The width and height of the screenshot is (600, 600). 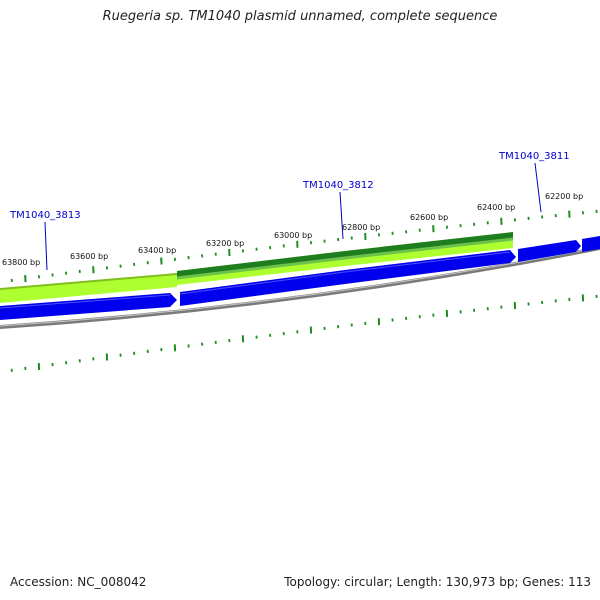 I want to click on genes-value: 113, so click(x=579, y=582).